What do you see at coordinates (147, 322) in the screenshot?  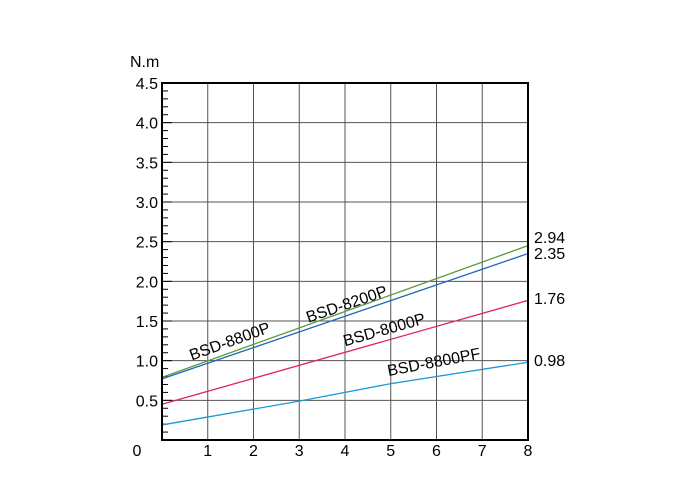 I see `y-tick-label: 1.5` at bounding box center [147, 322].